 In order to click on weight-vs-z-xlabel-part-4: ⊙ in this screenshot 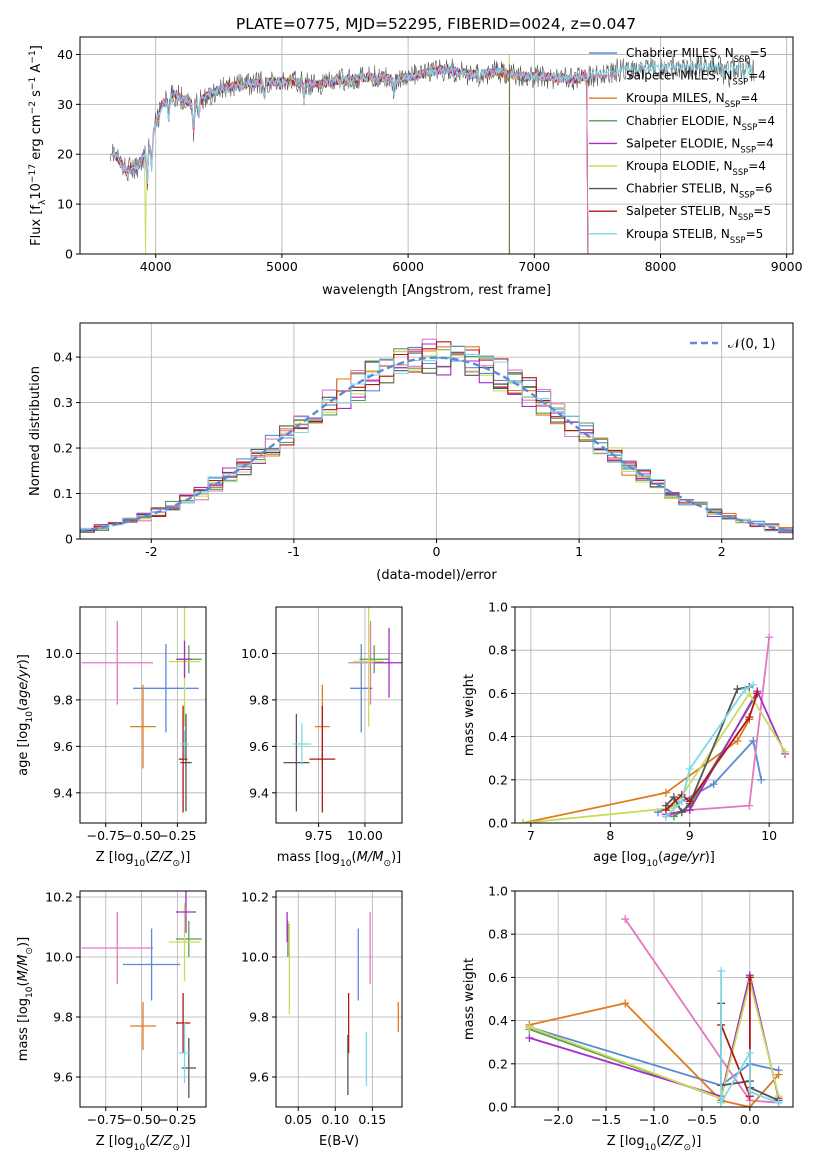, I will do `click(688, 1148)`.